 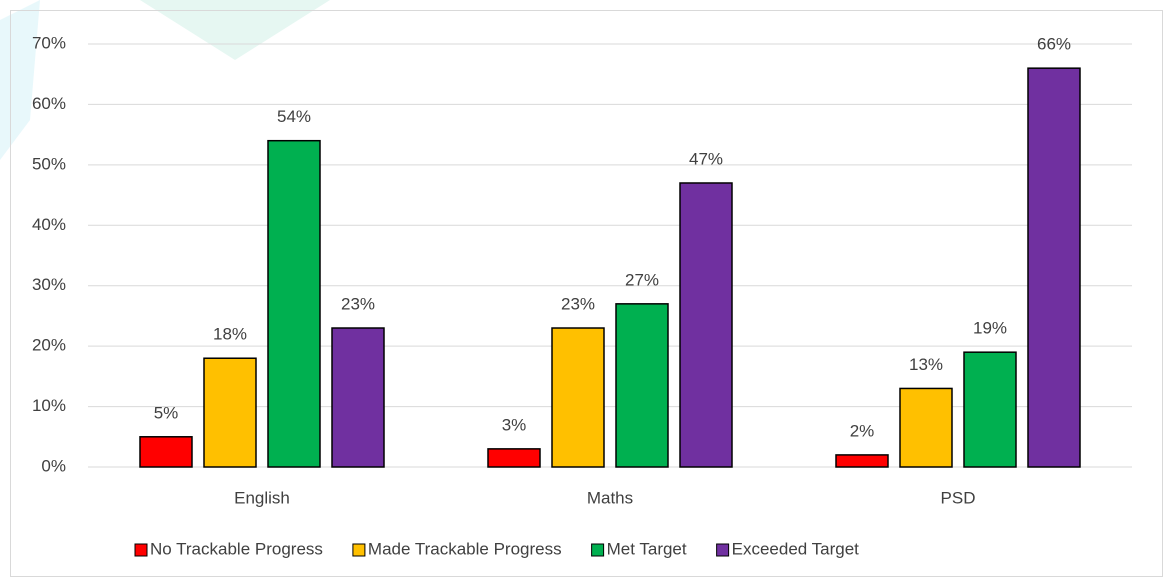 What do you see at coordinates (958, 497) in the screenshot?
I see `x-tick-label: PSD` at bounding box center [958, 497].